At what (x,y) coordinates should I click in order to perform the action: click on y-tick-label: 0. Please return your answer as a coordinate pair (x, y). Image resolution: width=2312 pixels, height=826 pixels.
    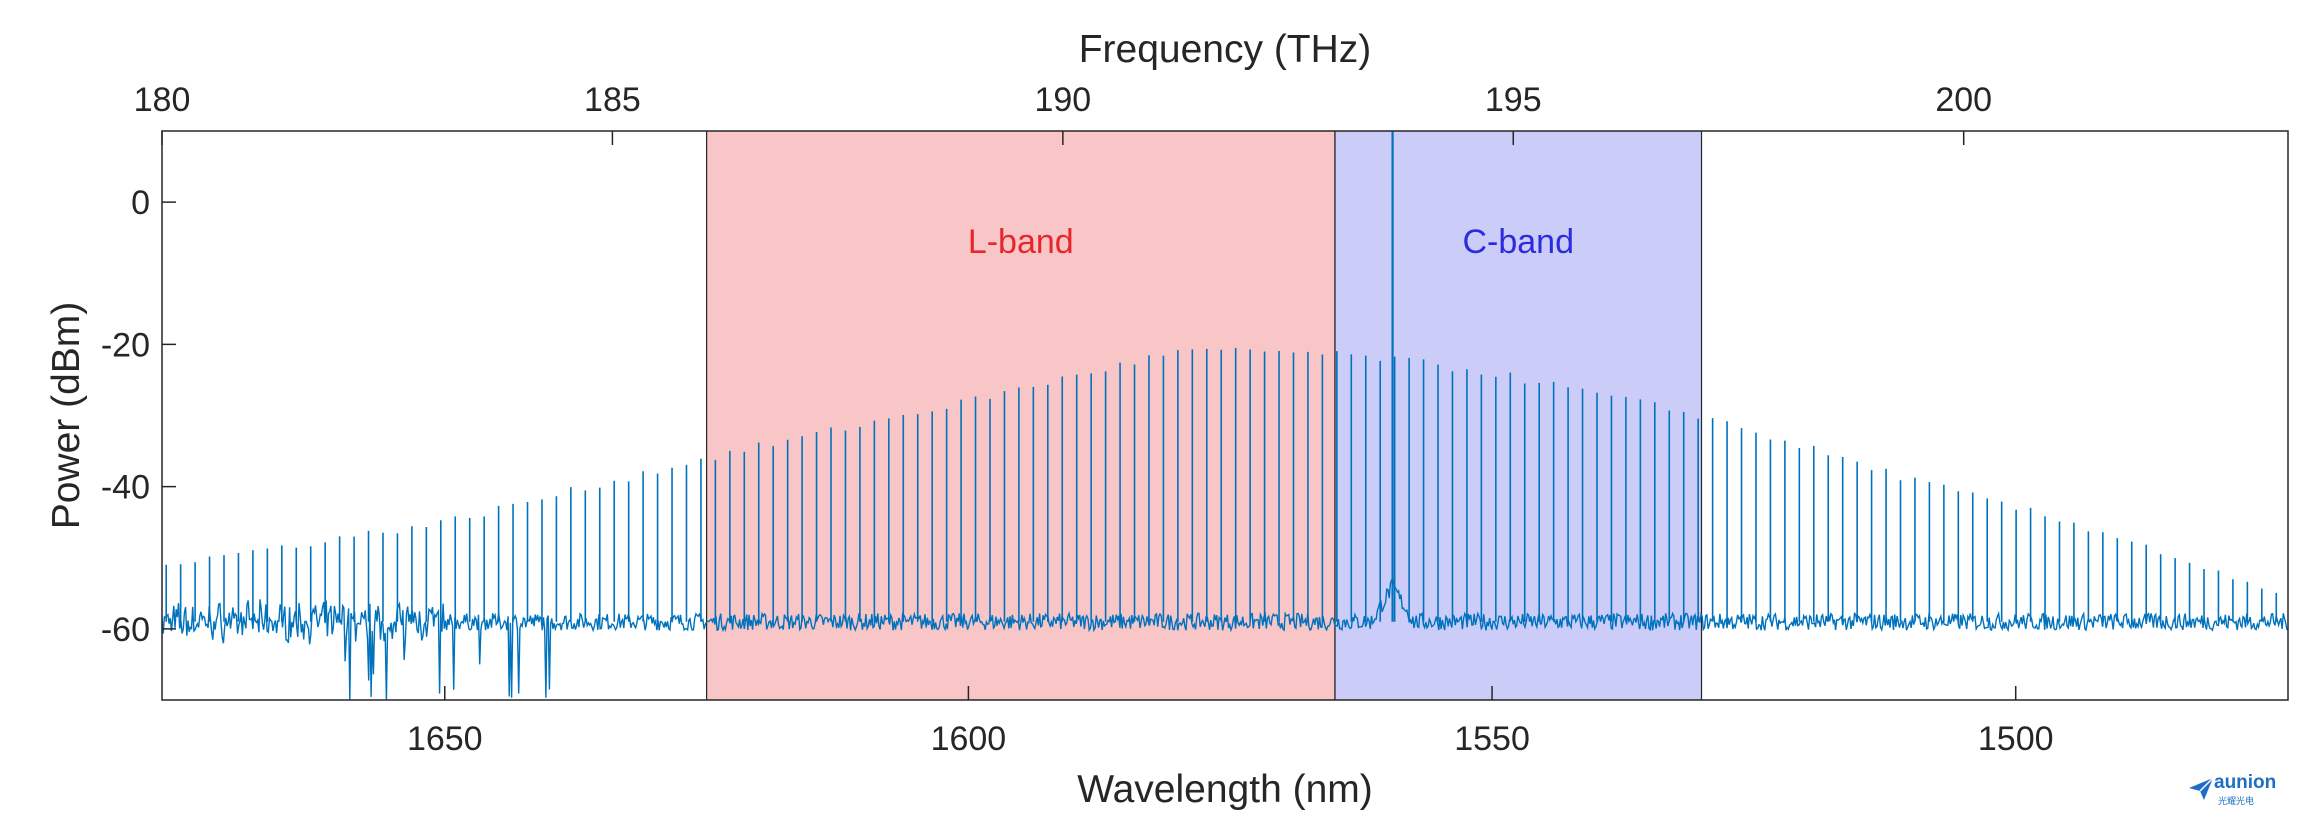
    Looking at the image, I should click on (140, 203).